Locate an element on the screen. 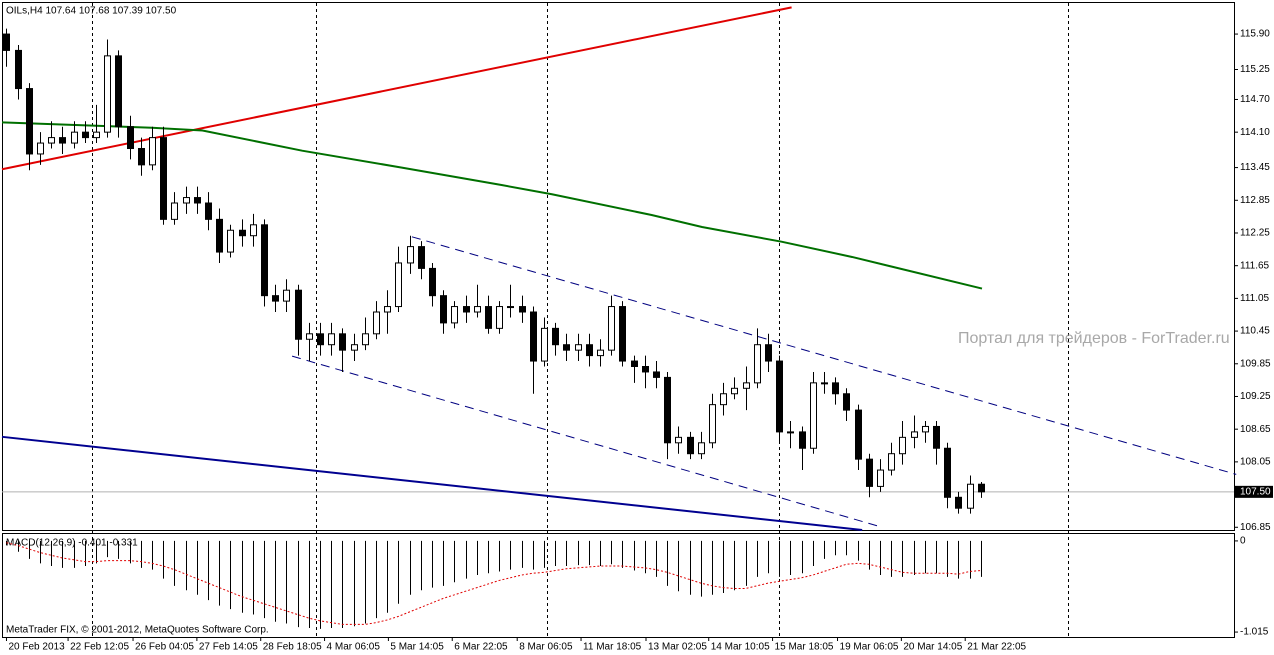 This screenshot has height=655, width=1274. x-tick-label: 4 Mar 06:05 is located at coordinates (354, 647).